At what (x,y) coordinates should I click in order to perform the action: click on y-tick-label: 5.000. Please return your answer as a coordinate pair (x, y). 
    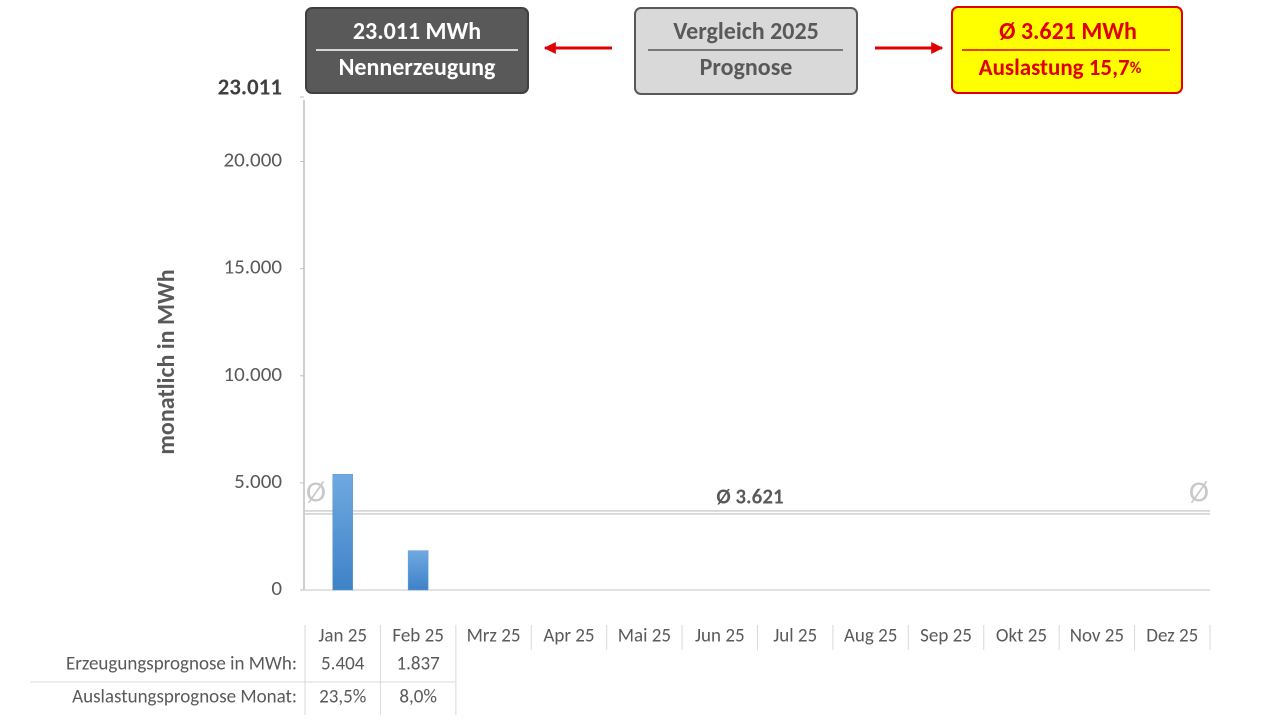
    Looking at the image, I should click on (258, 481).